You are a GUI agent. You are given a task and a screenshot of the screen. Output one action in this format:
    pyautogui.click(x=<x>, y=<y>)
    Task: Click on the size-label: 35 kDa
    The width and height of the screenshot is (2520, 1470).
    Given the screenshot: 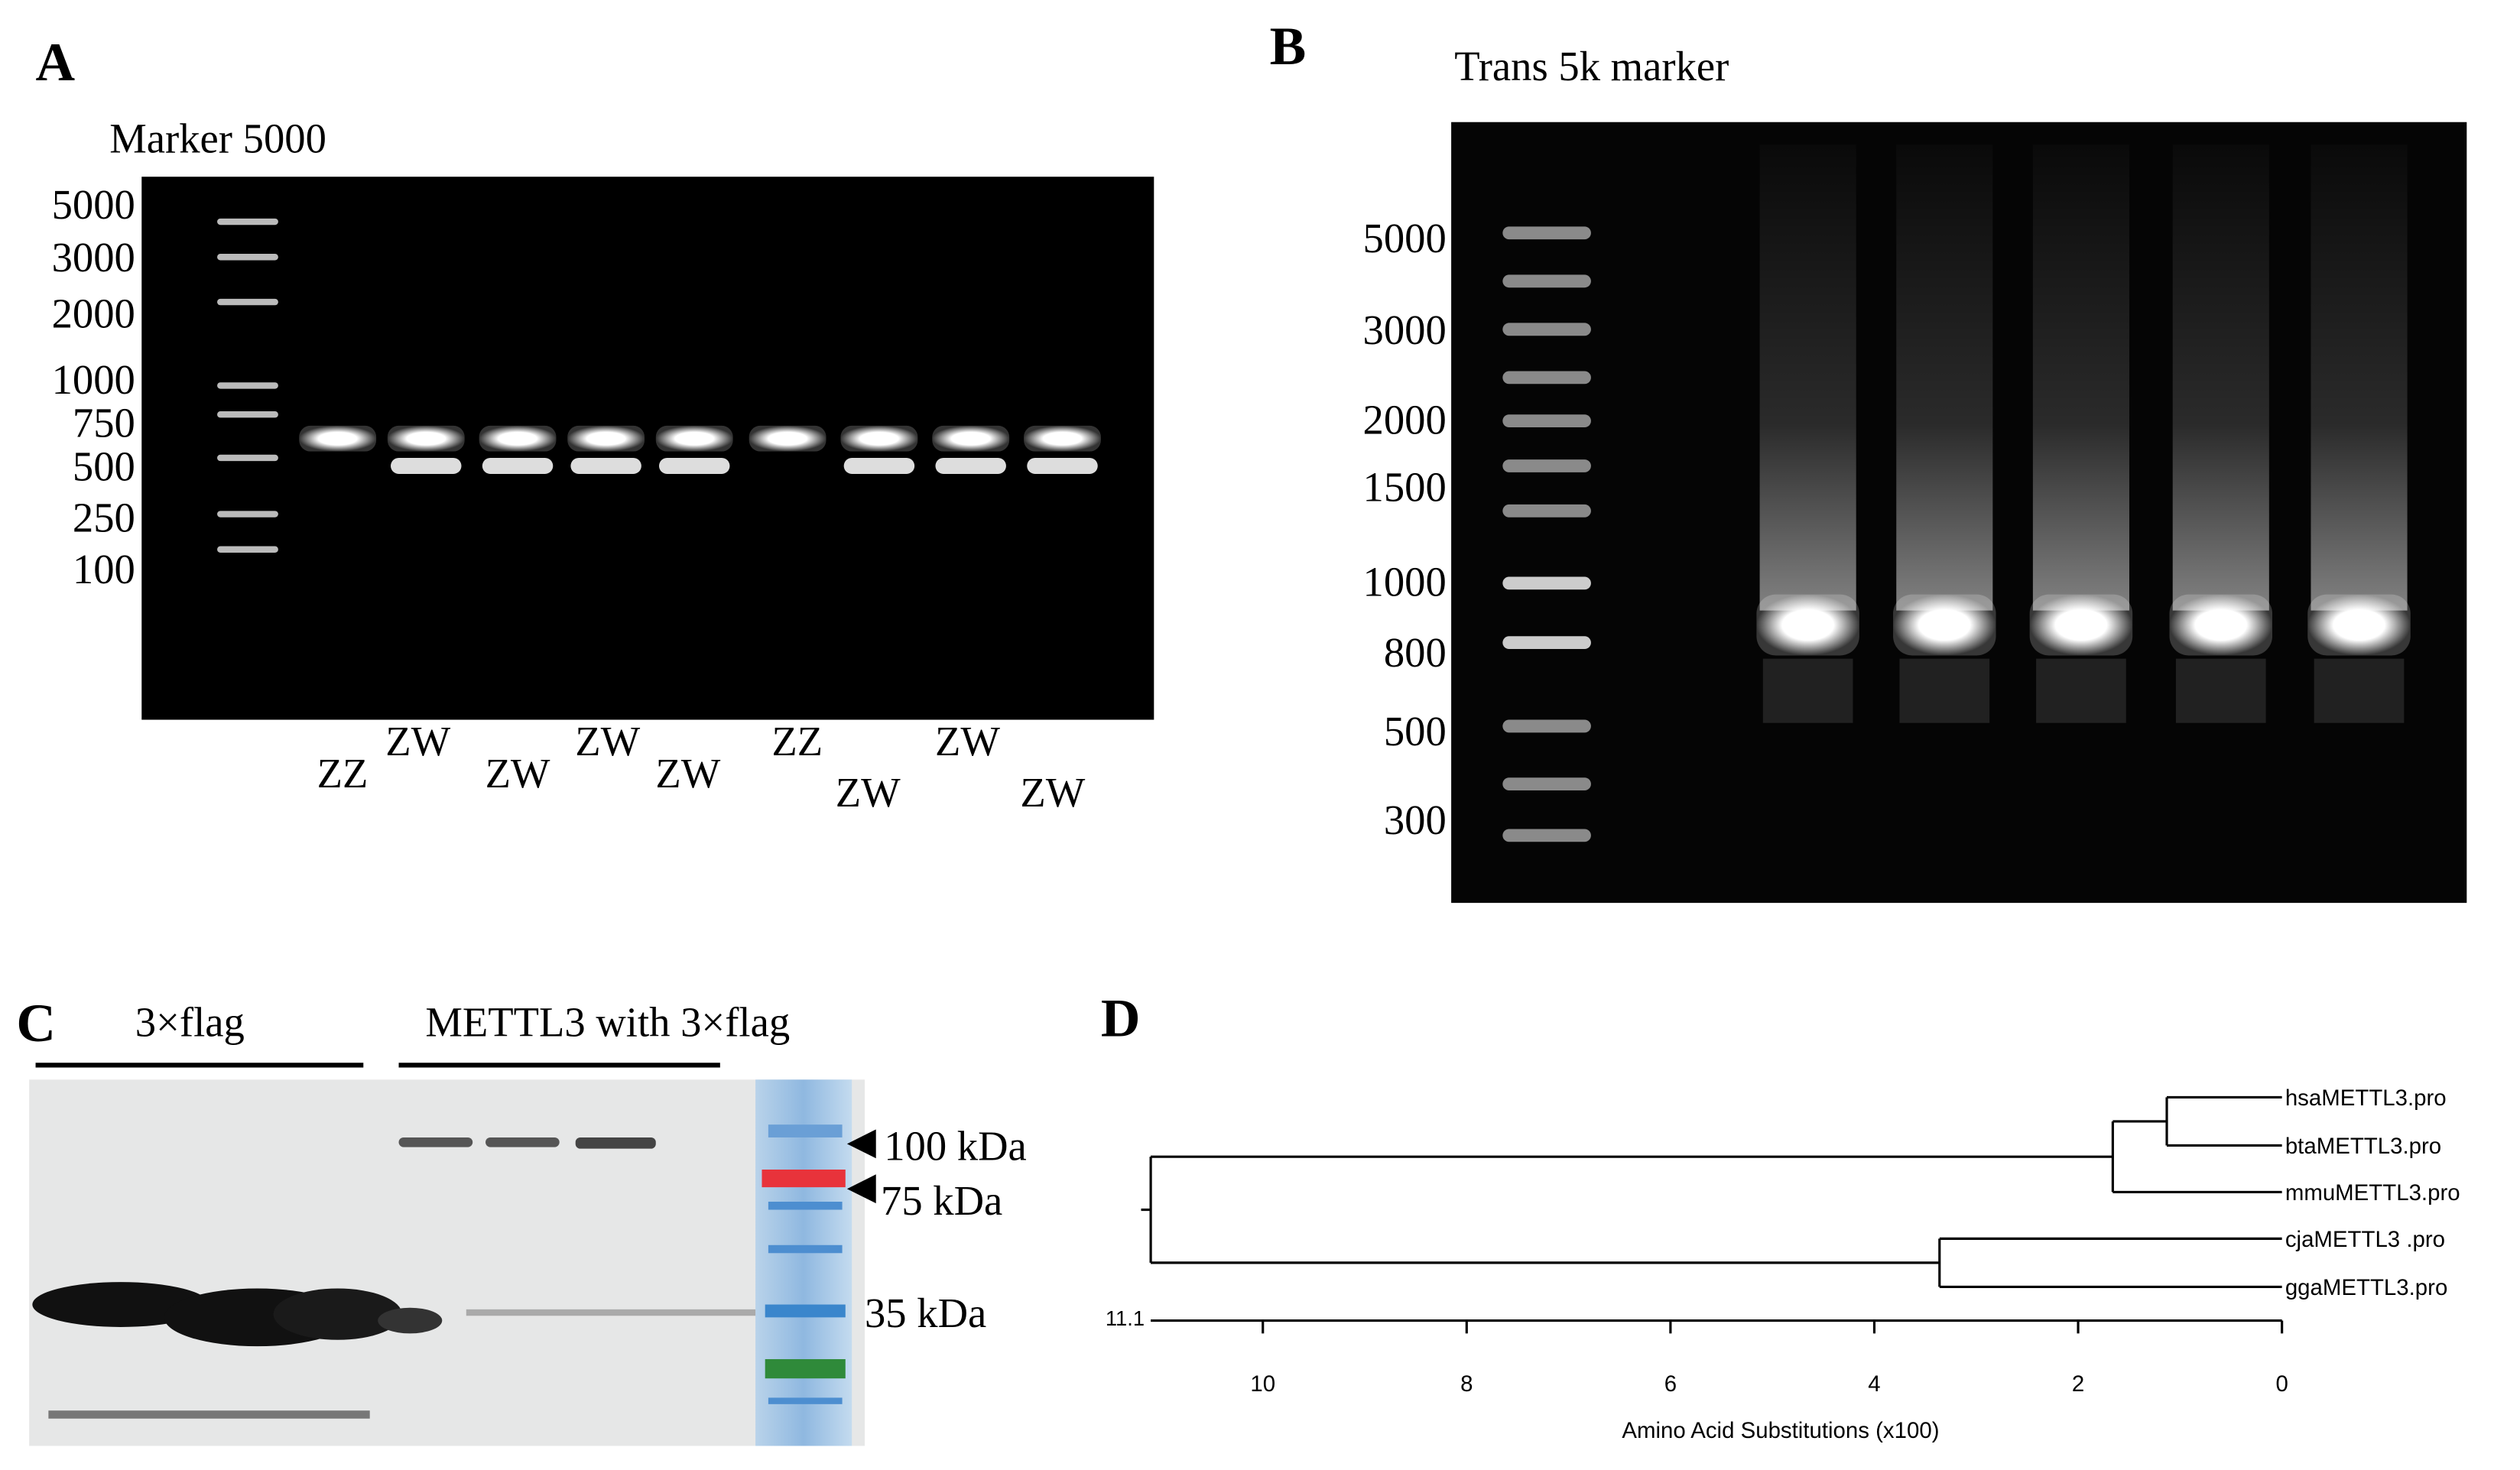 What is the action you would take?
    pyautogui.click(x=925, y=1313)
    